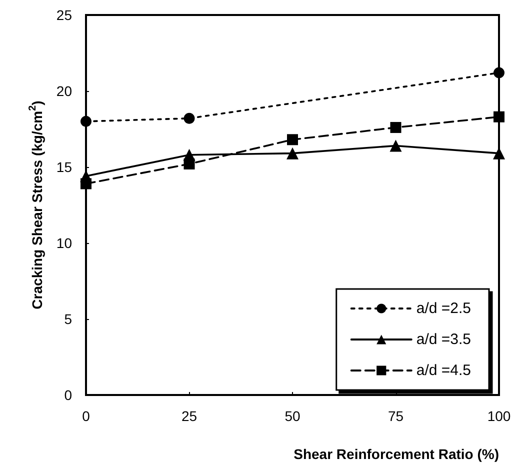  Describe the element at coordinates (68, 319) in the screenshot. I see `y-tick-label: 5` at that location.